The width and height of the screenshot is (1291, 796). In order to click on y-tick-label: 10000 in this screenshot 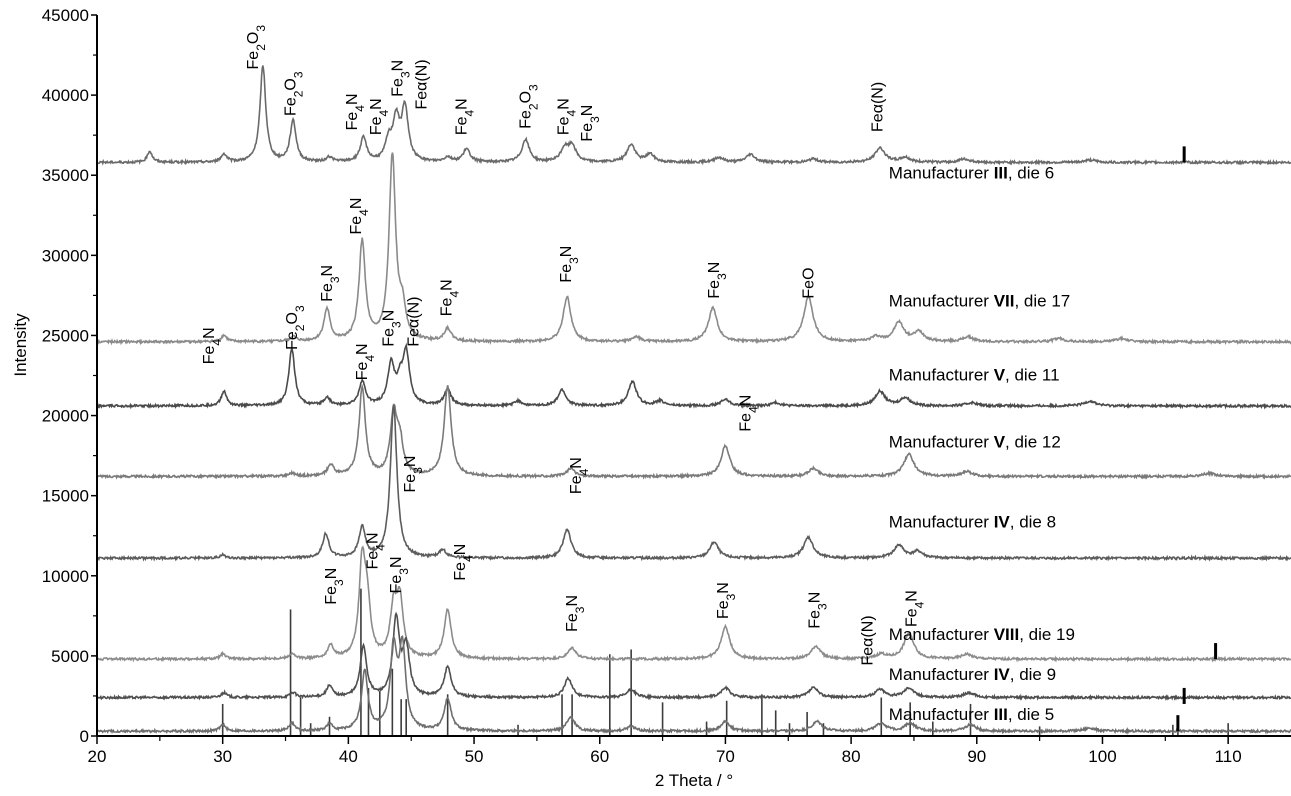, I will do `click(65, 576)`.